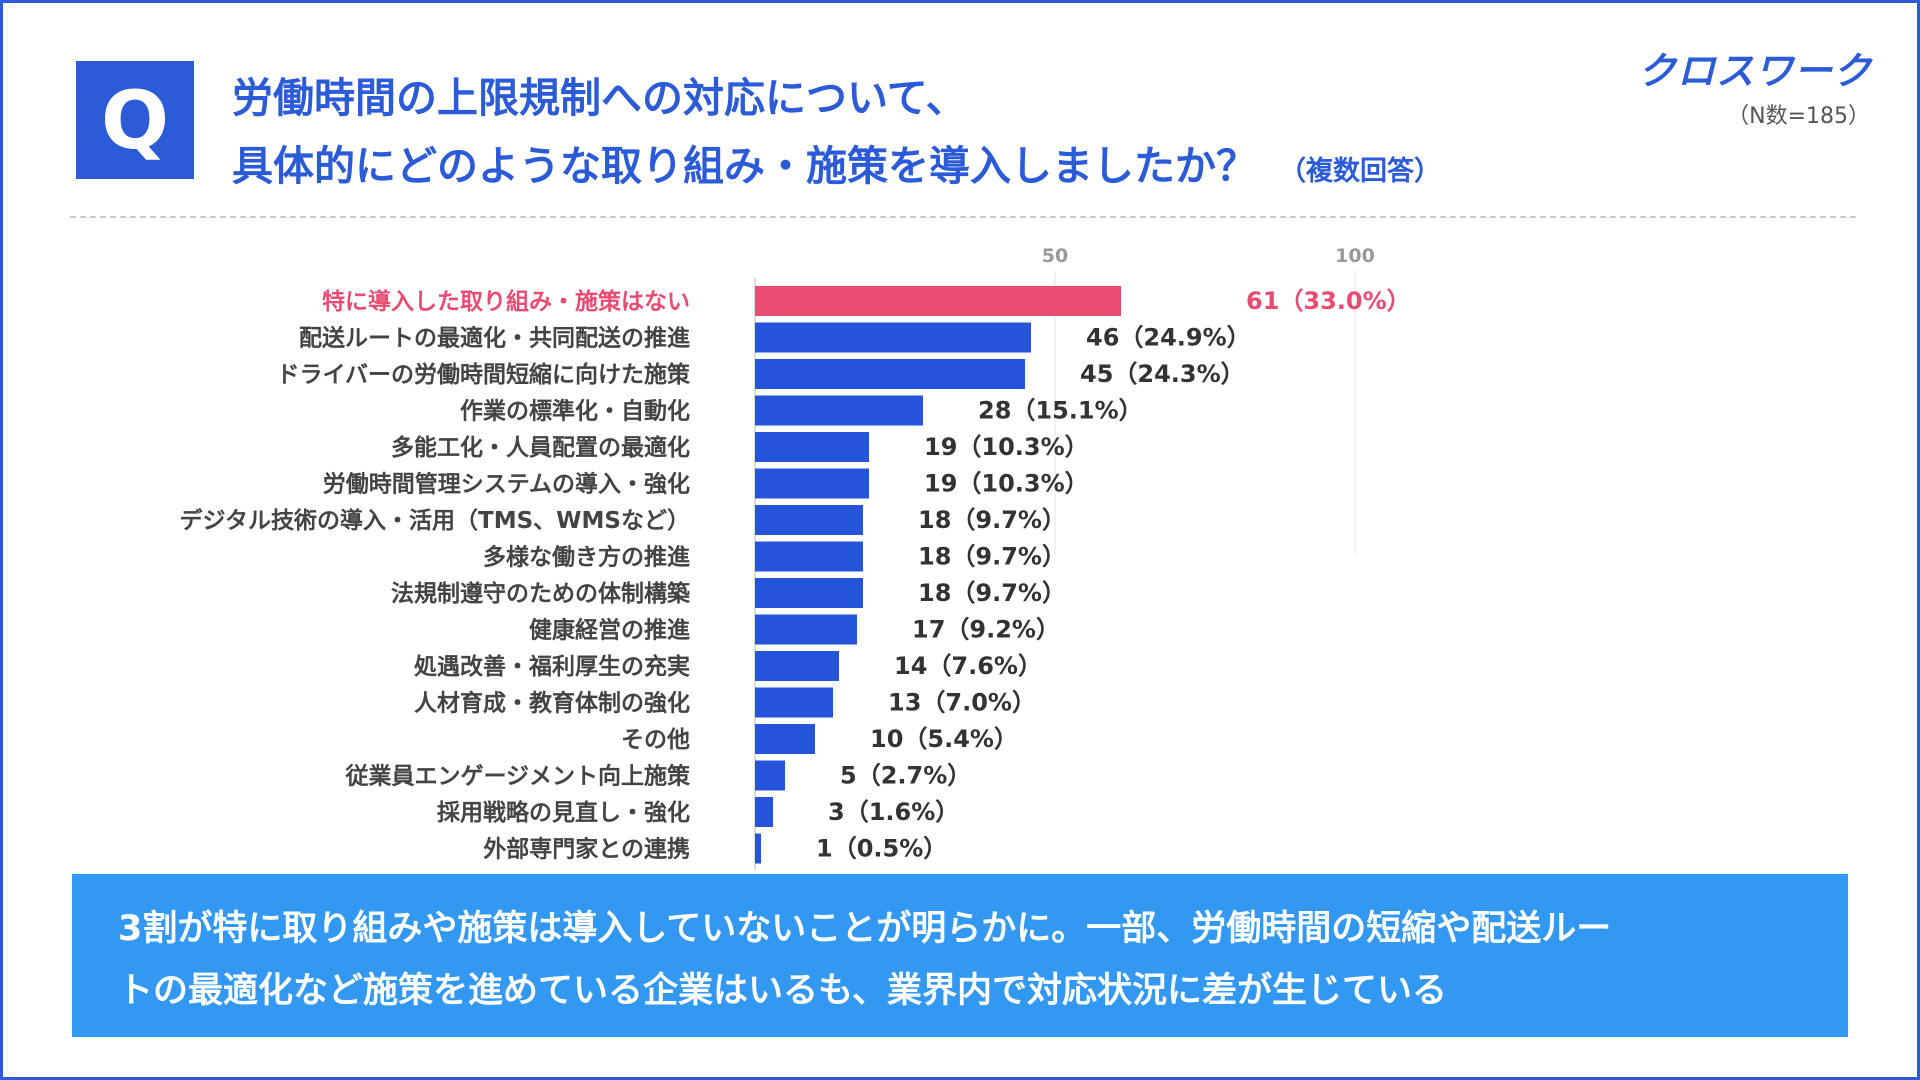  I want to click on category-label-12: その他, so click(655, 740).